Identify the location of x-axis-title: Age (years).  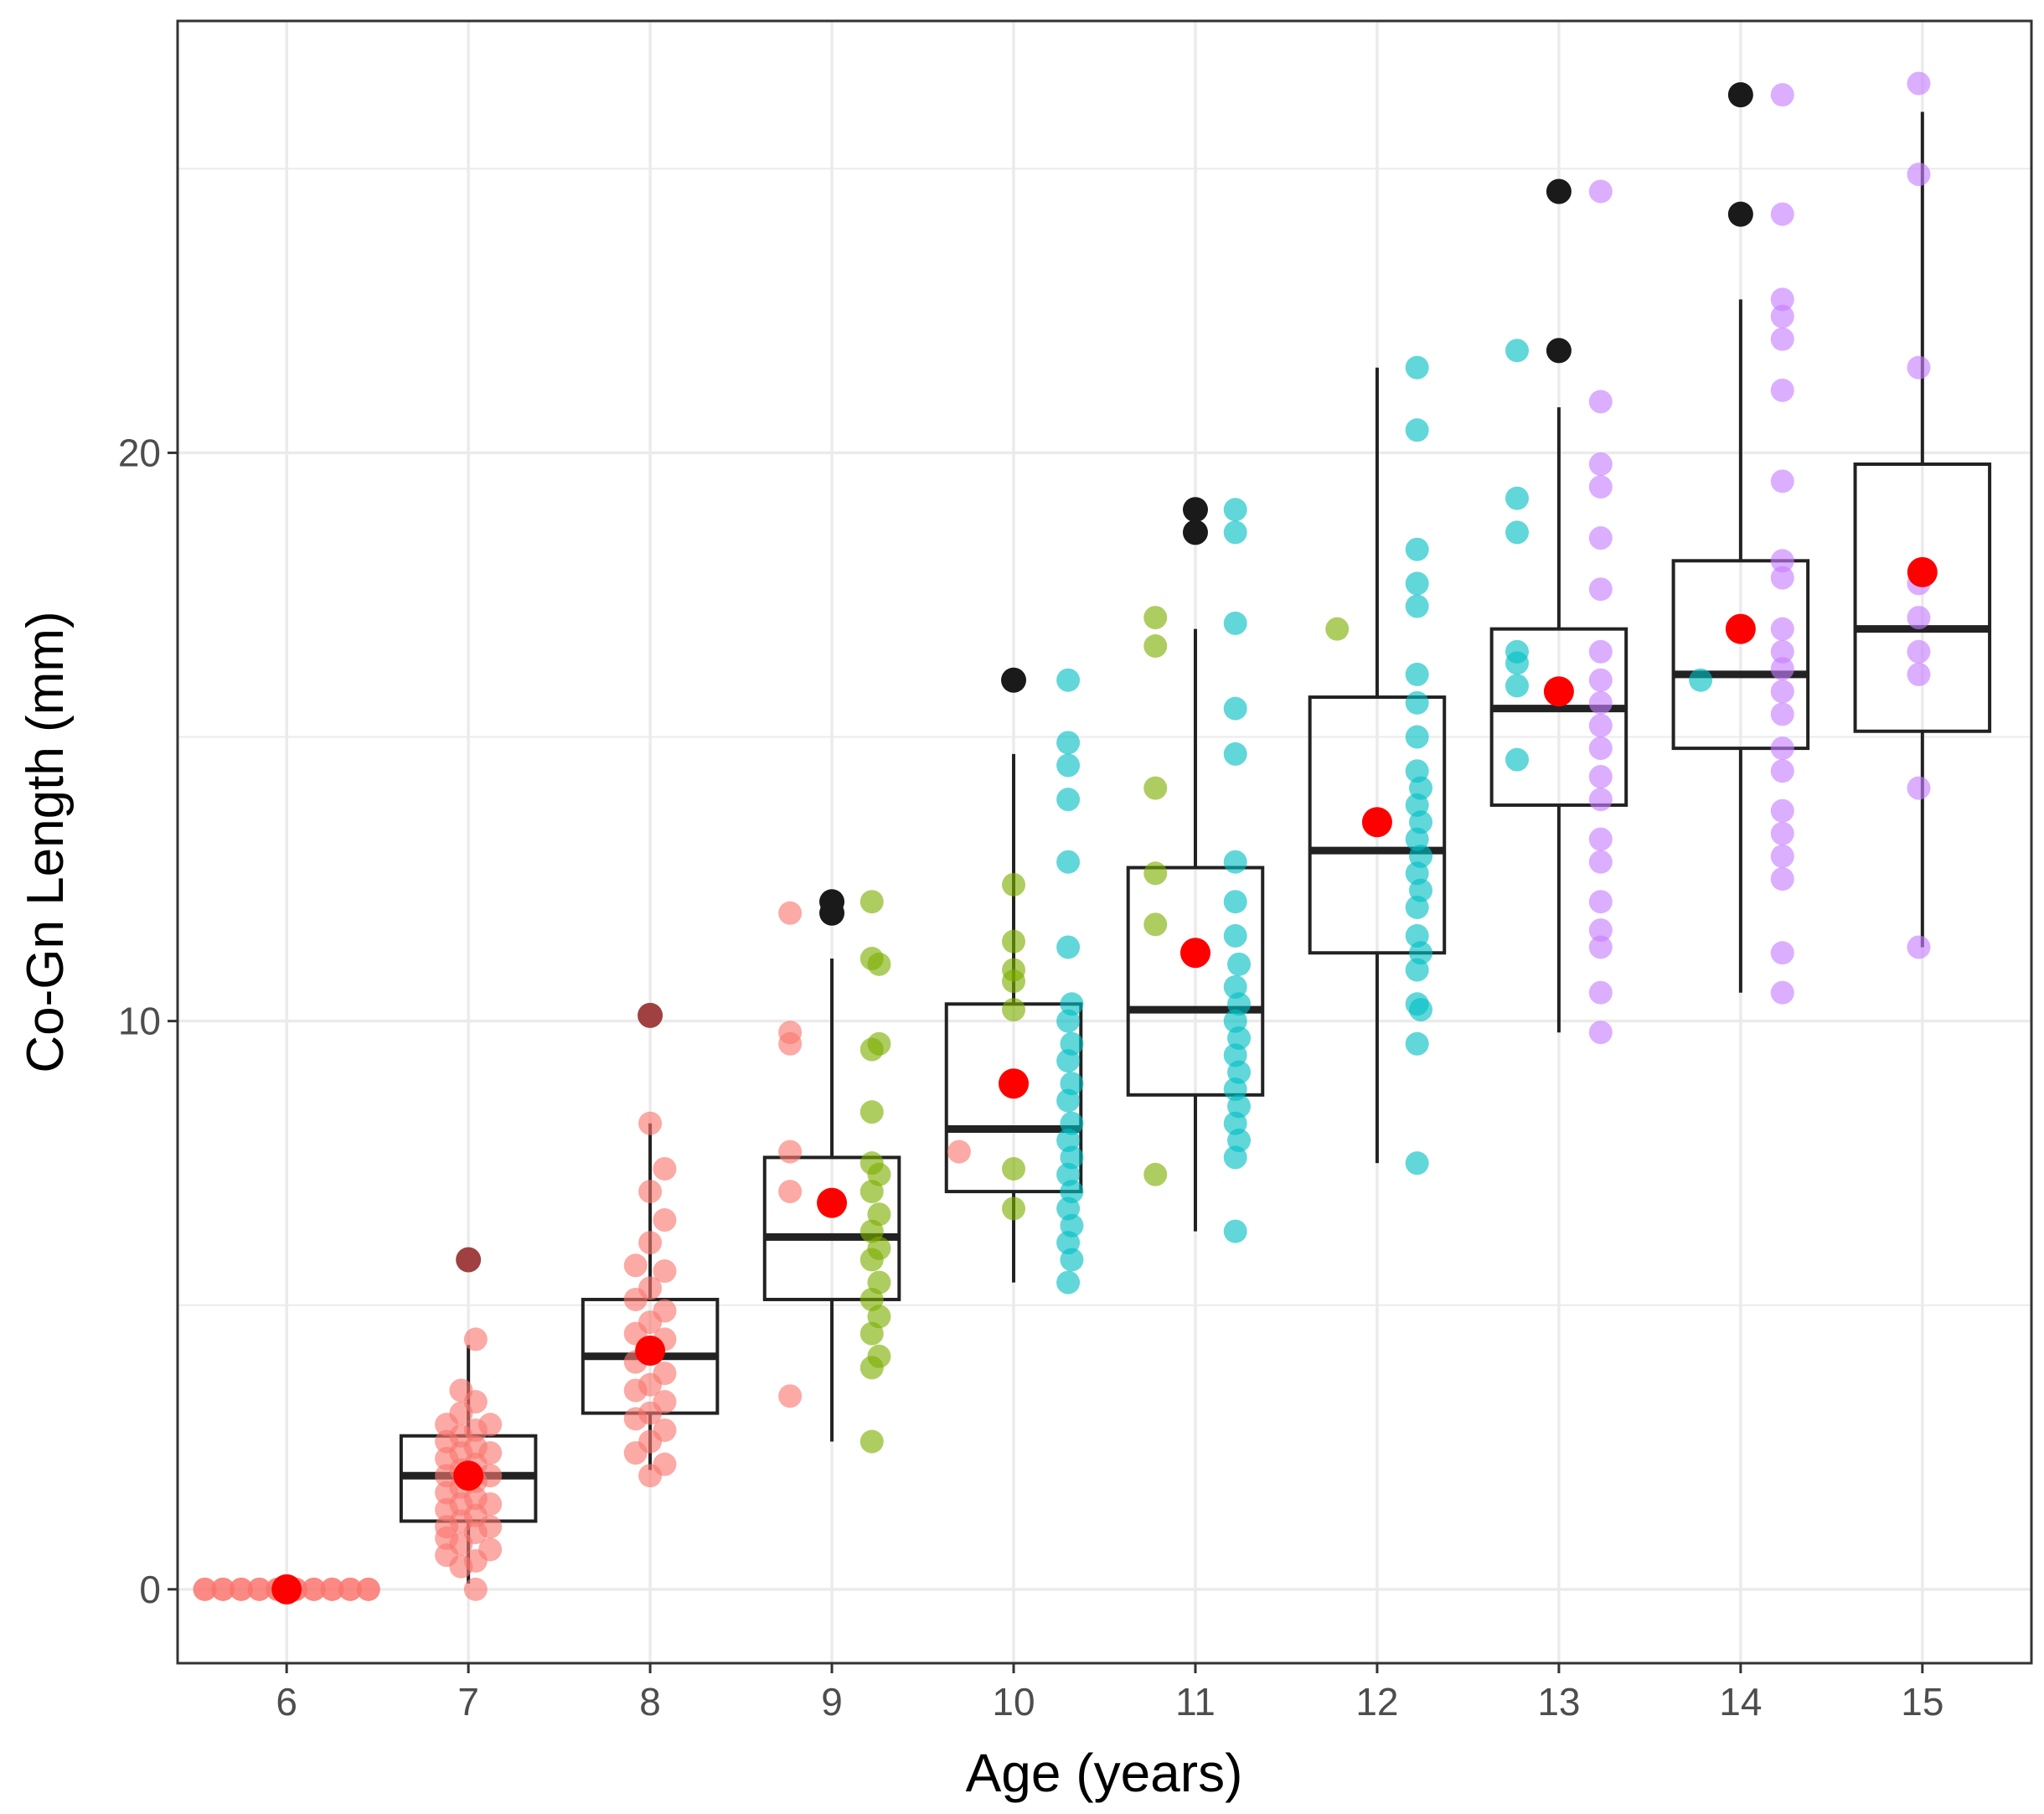
(1104, 1773).